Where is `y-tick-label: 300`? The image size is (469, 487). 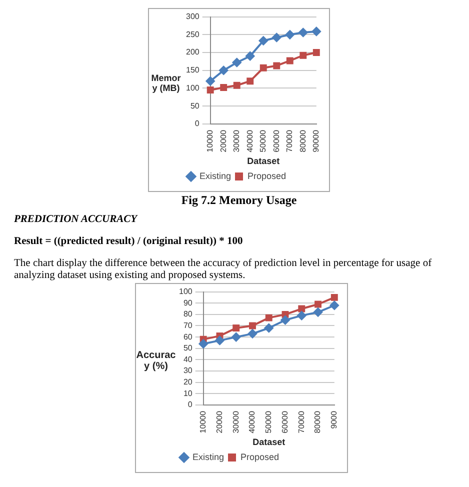
y-tick-label: 300 is located at coordinates (193, 17).